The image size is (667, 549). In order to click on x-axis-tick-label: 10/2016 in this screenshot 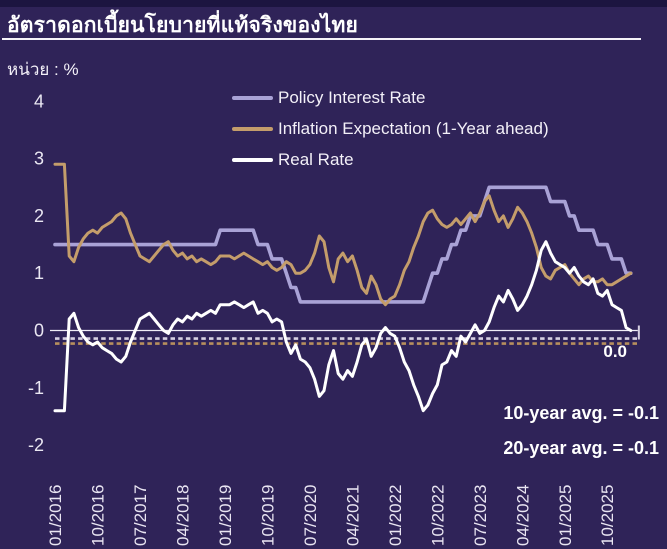, I will do `click(97, 515)`.